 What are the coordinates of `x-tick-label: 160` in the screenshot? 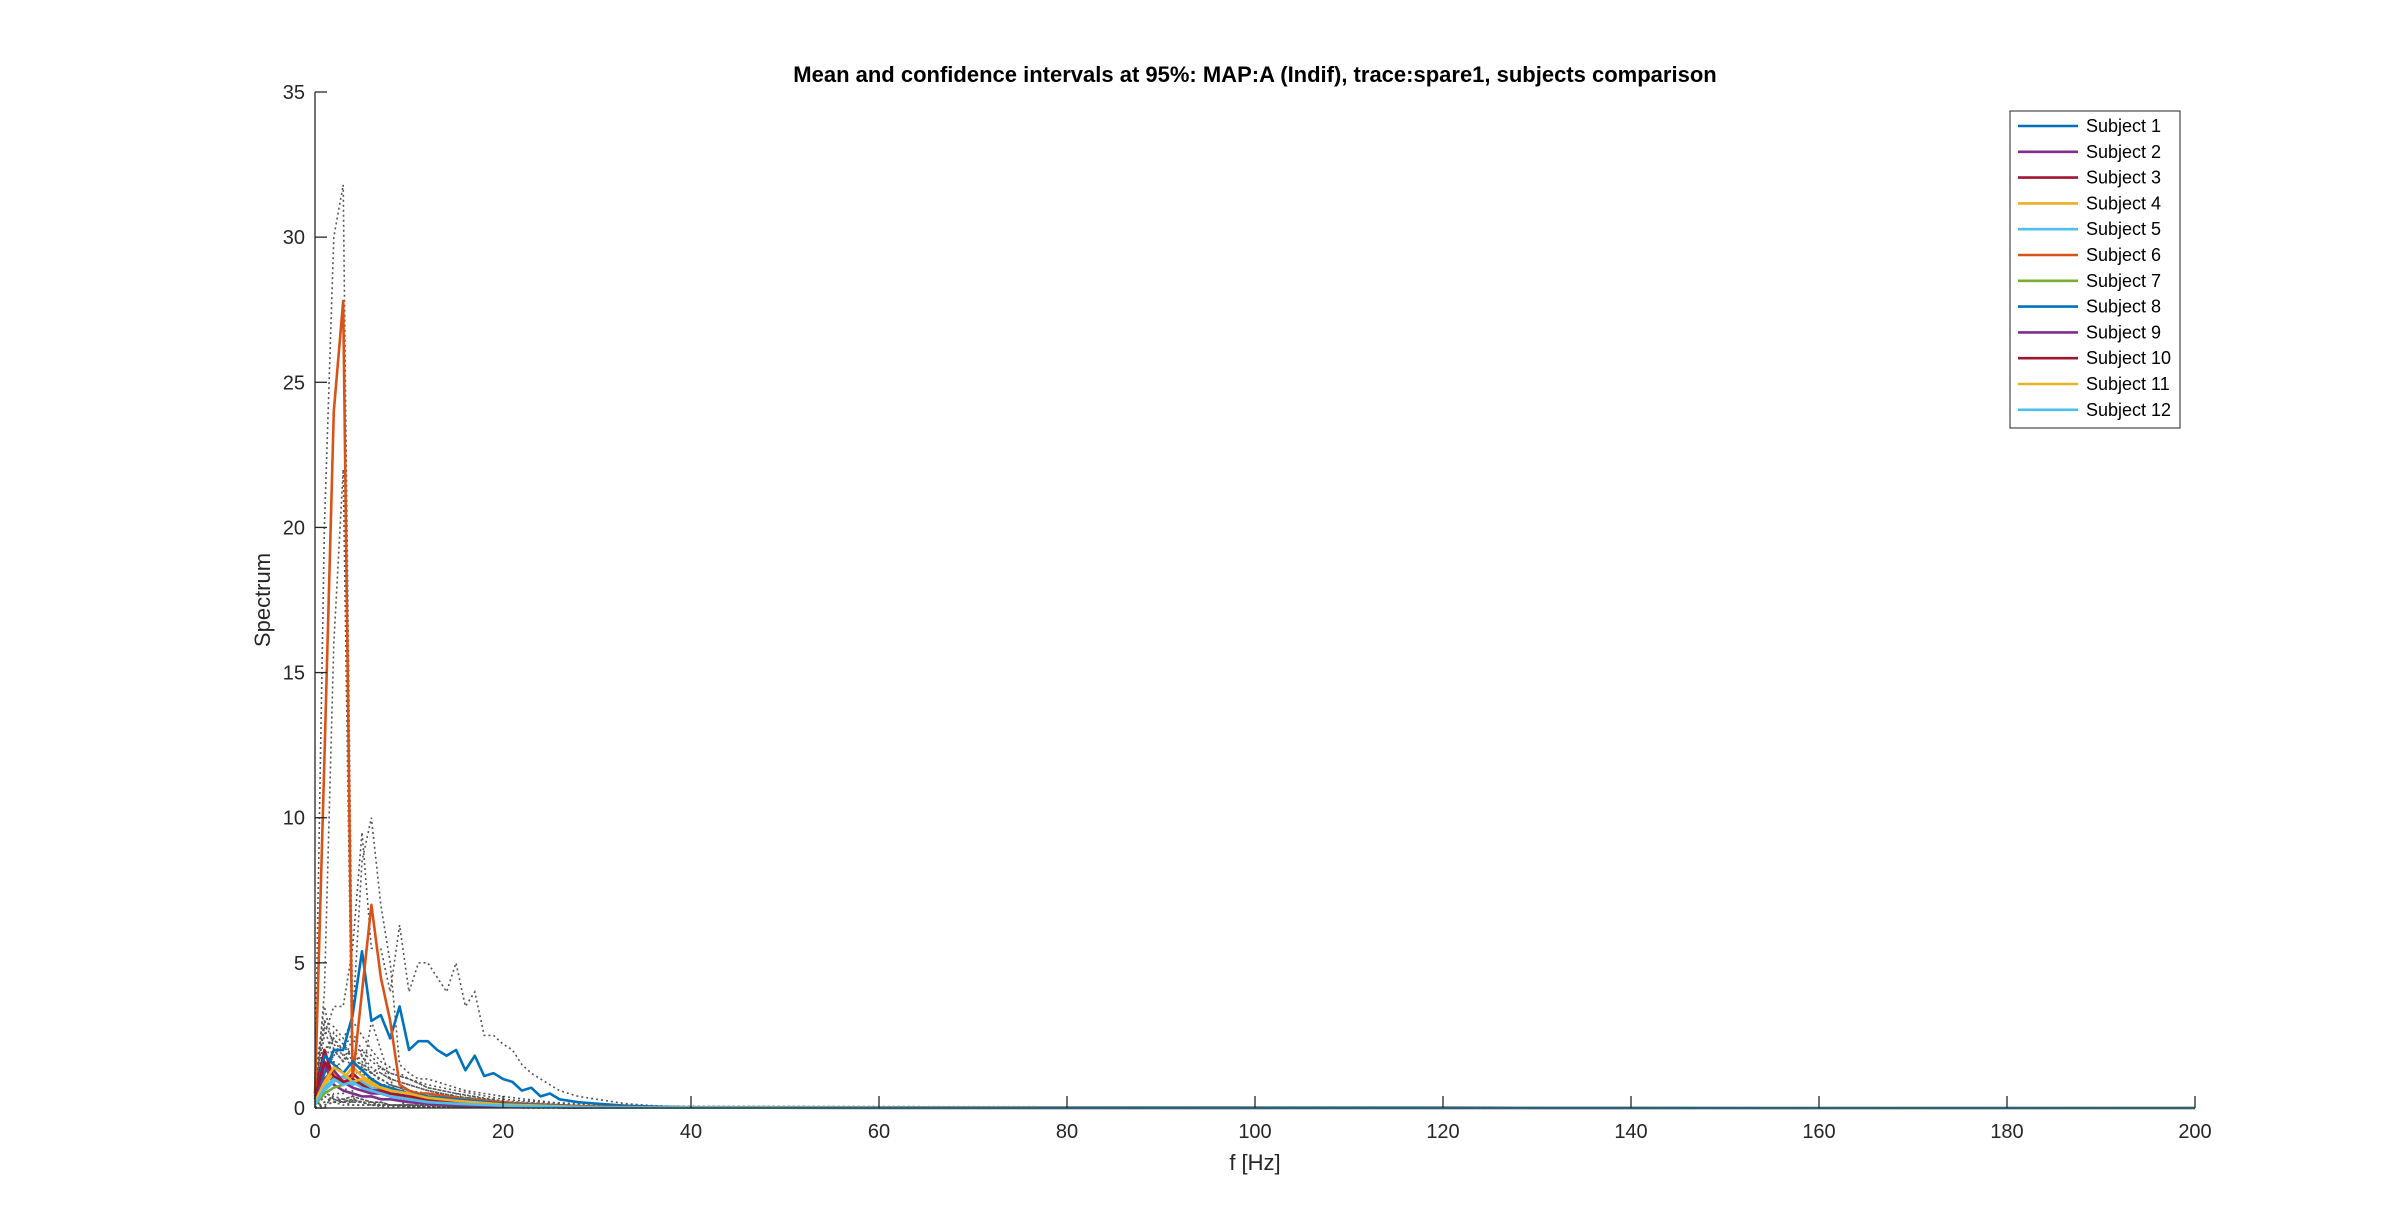 It's located at (1818, 1132).